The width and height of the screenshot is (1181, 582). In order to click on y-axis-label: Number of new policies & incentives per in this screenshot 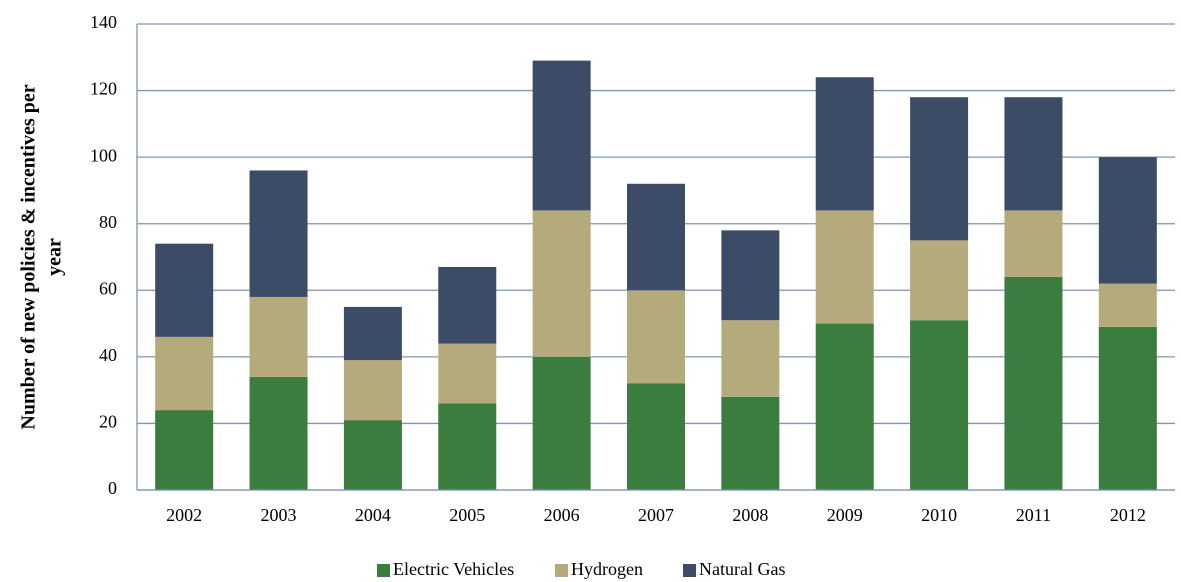, I will do `click(29, 256)`.